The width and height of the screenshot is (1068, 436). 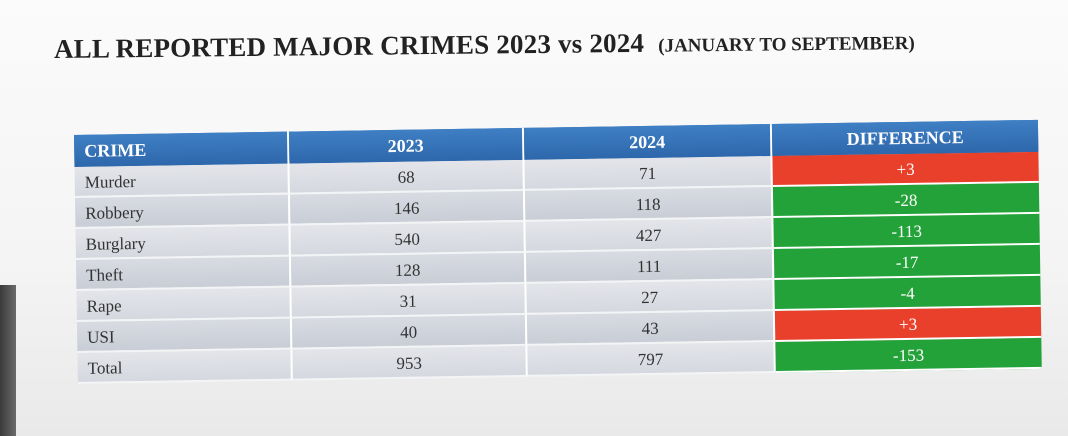 I want to click on difference-cell: -28, so click(x=906, y=200).